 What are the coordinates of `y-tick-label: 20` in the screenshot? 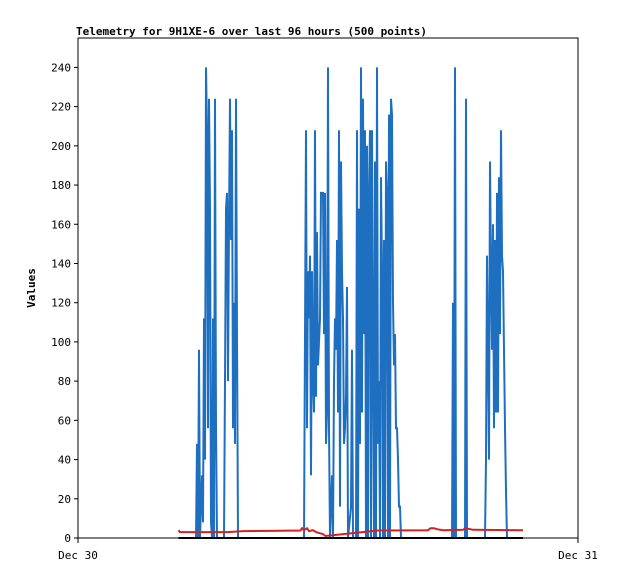 It's located at (64, 499).